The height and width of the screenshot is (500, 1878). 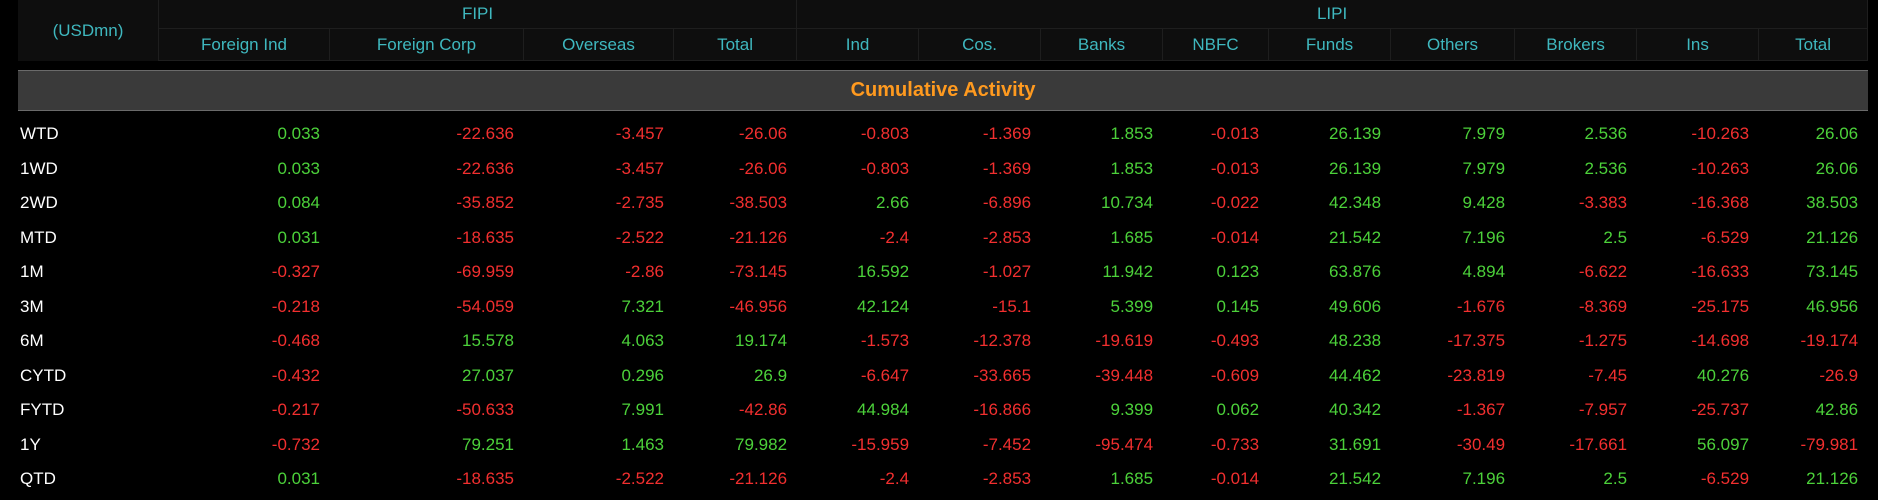 I want to click on table-cell: -7.957, so click(x=1603, y=410).